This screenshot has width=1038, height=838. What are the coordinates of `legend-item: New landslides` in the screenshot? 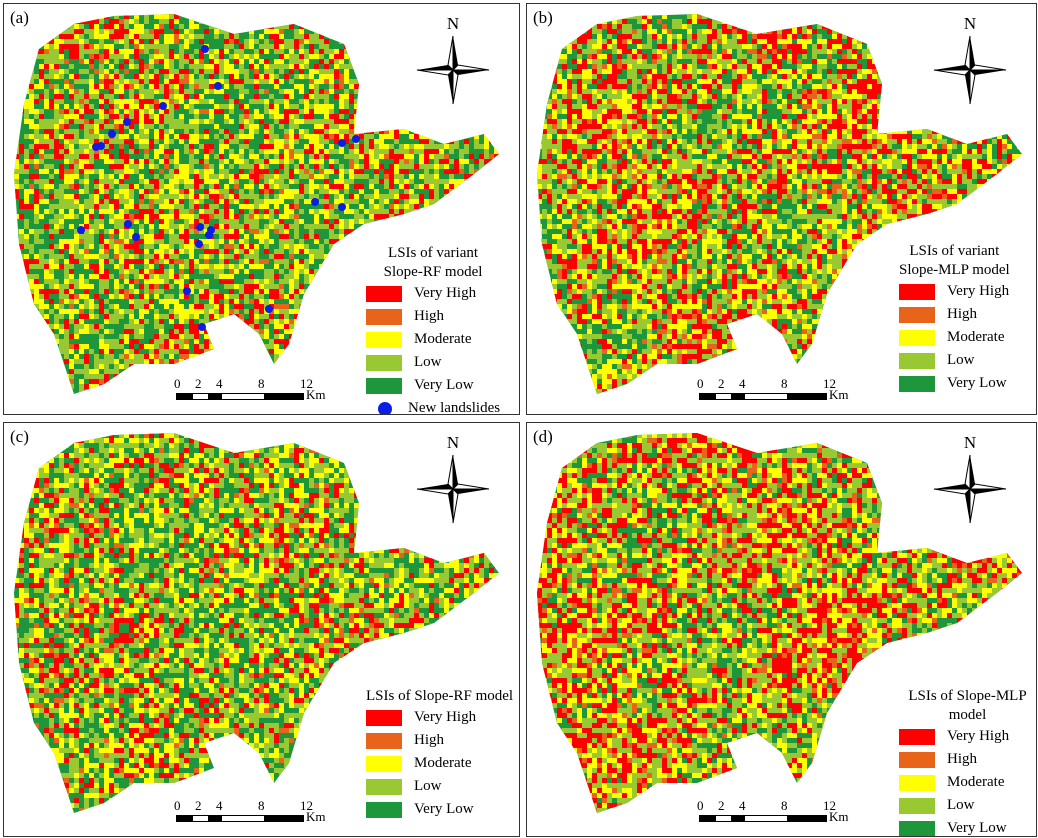 It's located at (433, 405).